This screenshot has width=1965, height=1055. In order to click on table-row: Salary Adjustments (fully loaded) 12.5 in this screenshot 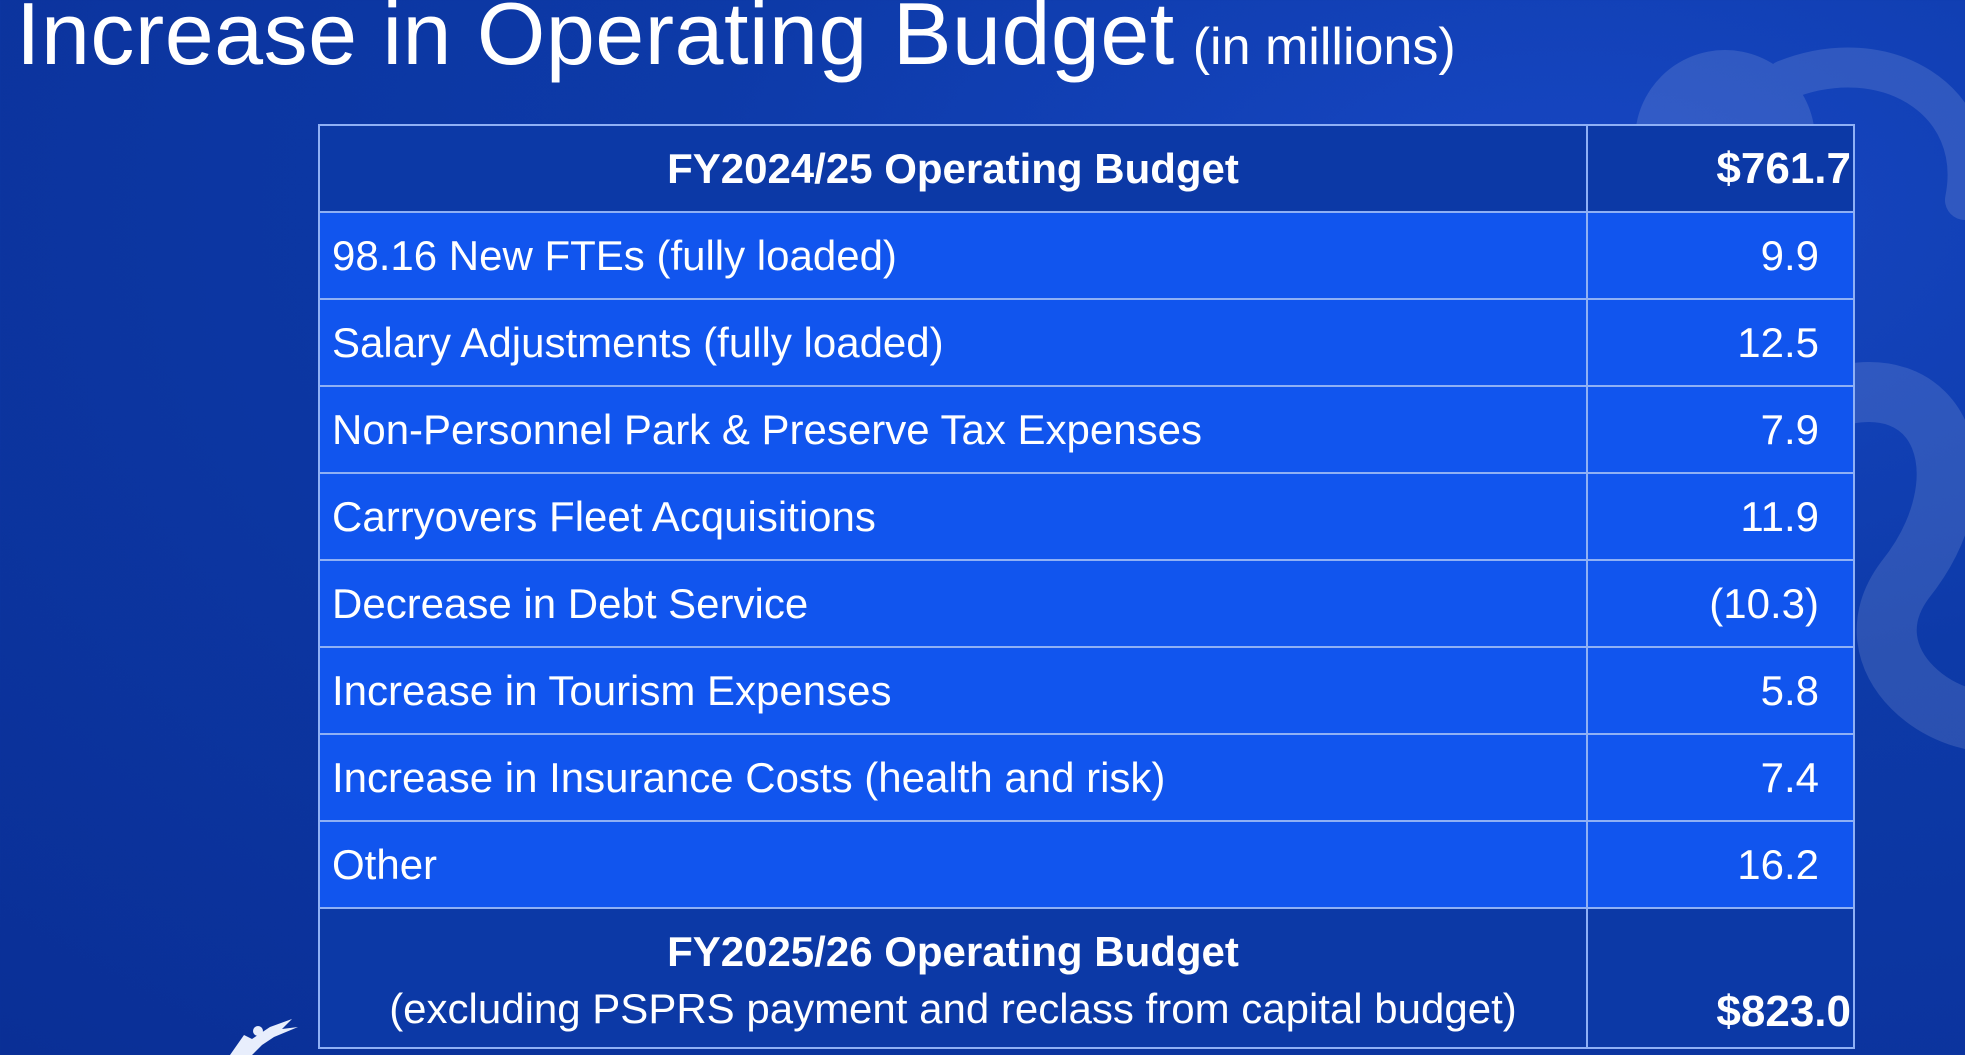, I will do `click(1087, 342)`.